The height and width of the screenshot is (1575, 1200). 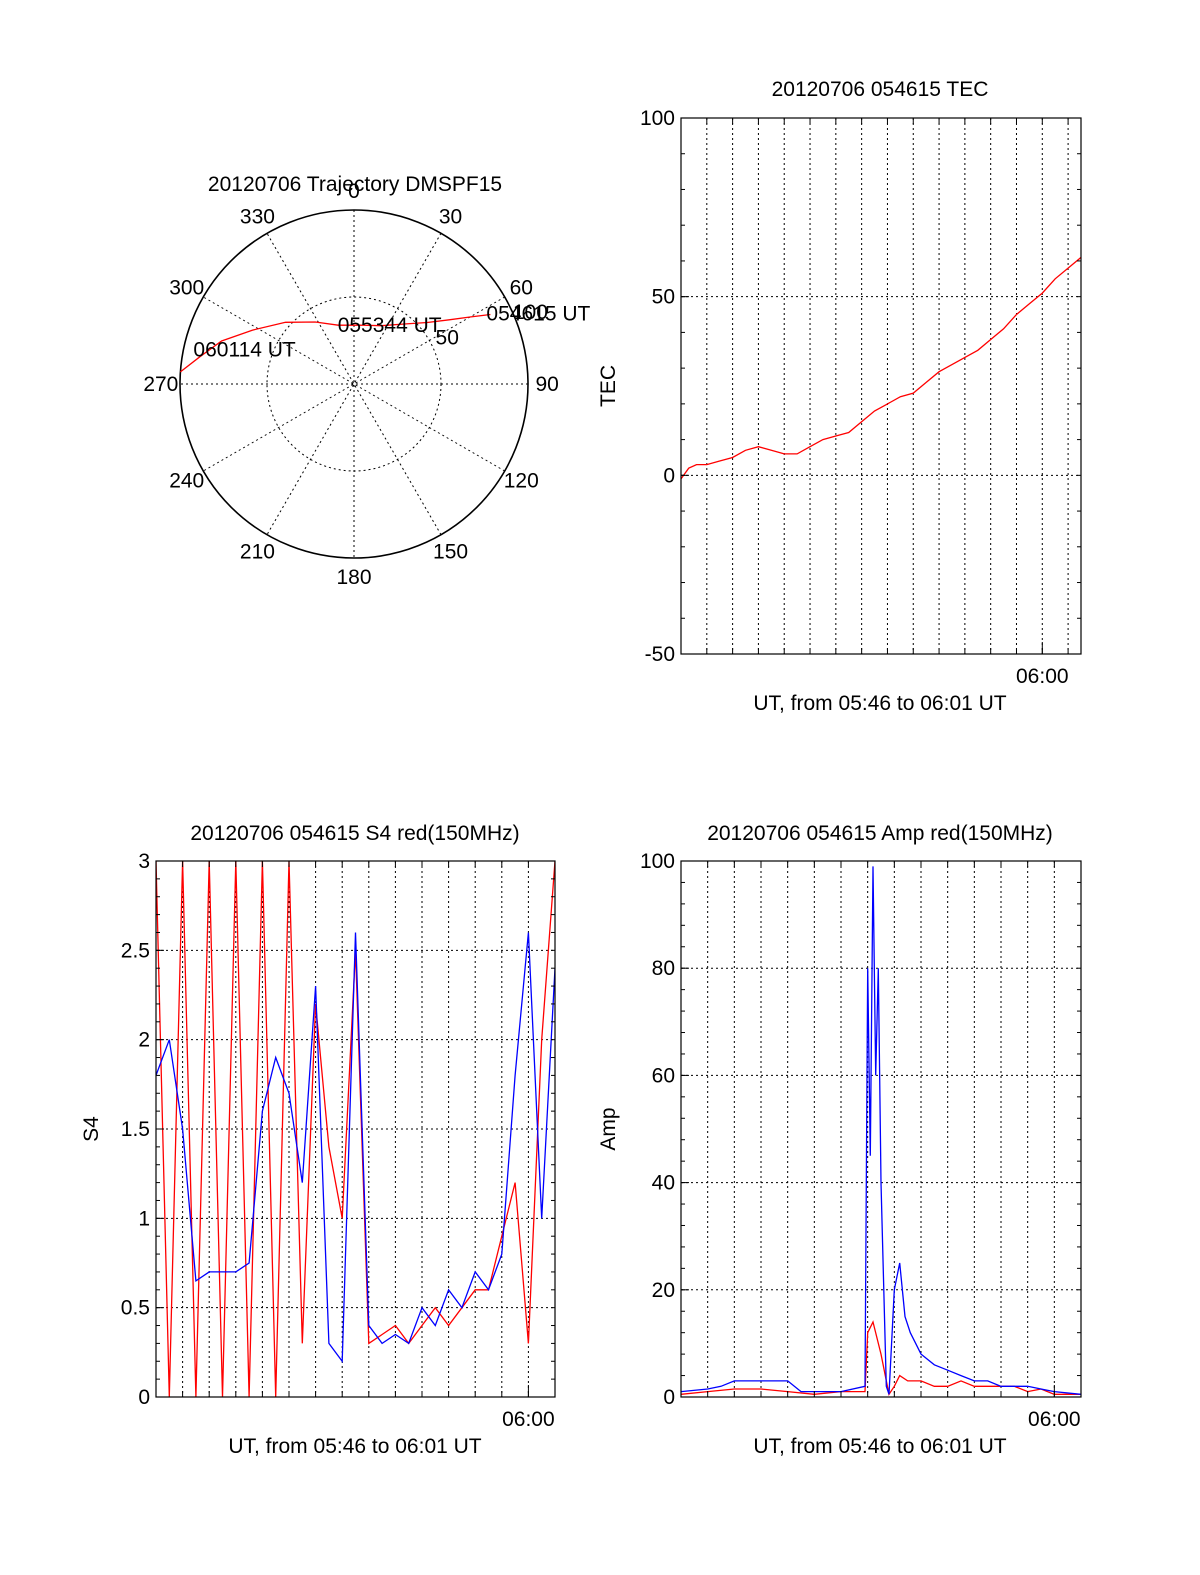 What do you see at coordinates (1054, 1419) in the screenshot?
I see `amp-x-tick-label: 06:00` at bounding box center [1054, 1419].